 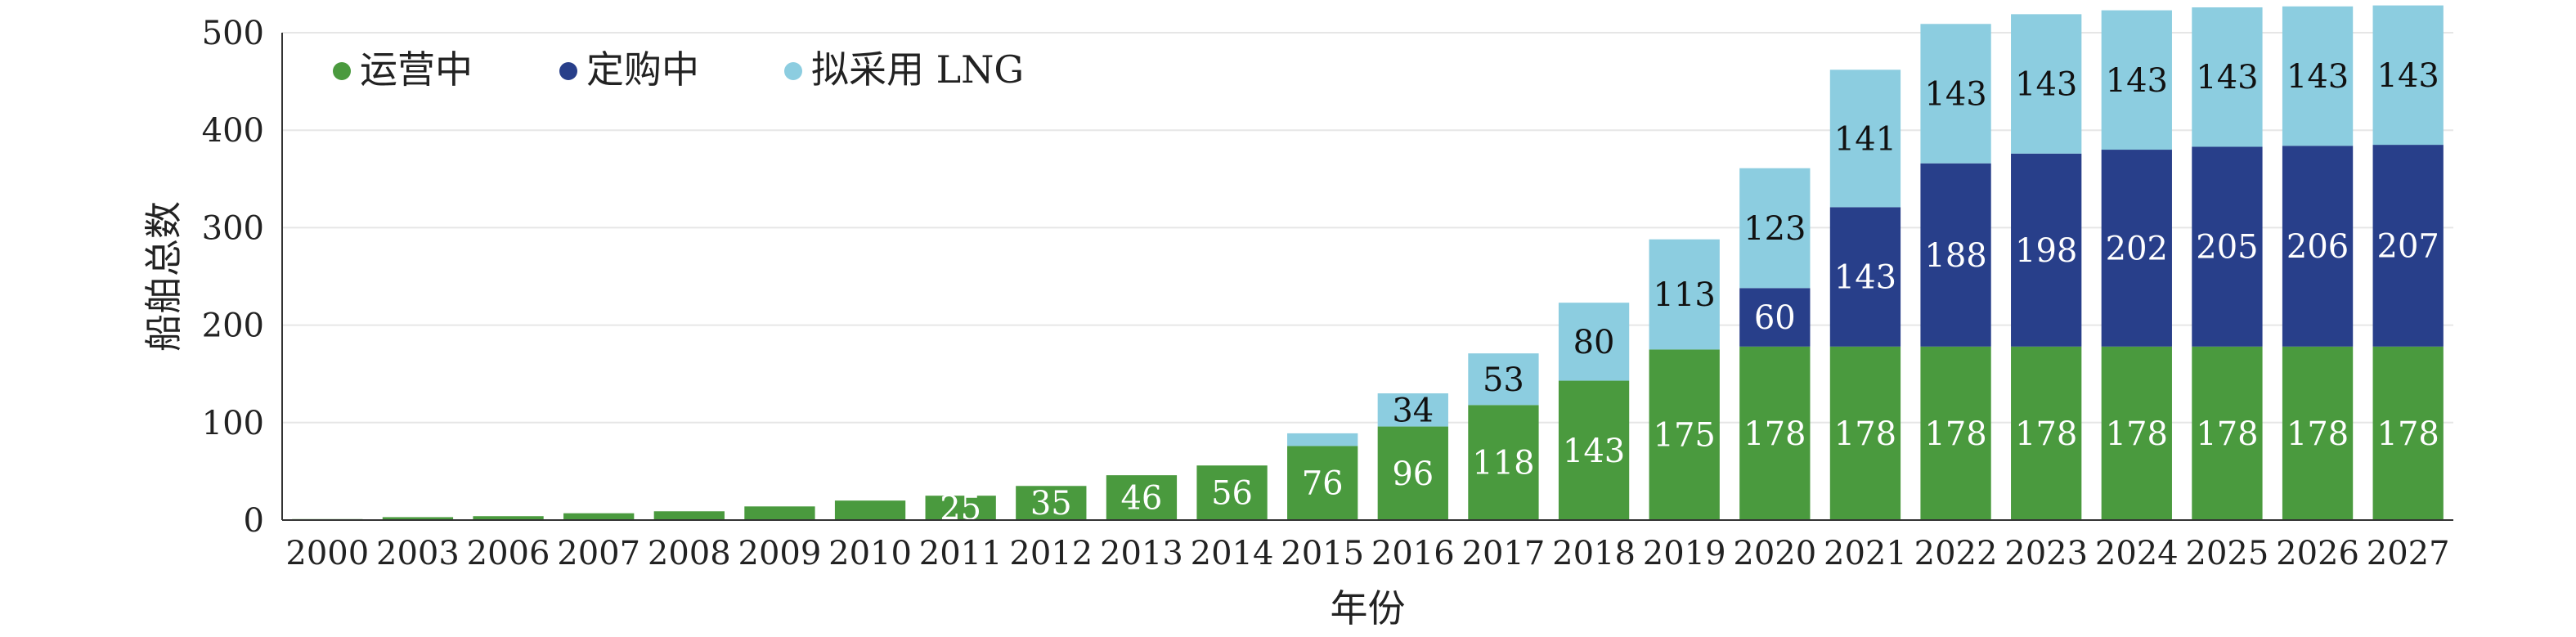 I want to click on legend-label: 定购中, so click(x=643, y=69).